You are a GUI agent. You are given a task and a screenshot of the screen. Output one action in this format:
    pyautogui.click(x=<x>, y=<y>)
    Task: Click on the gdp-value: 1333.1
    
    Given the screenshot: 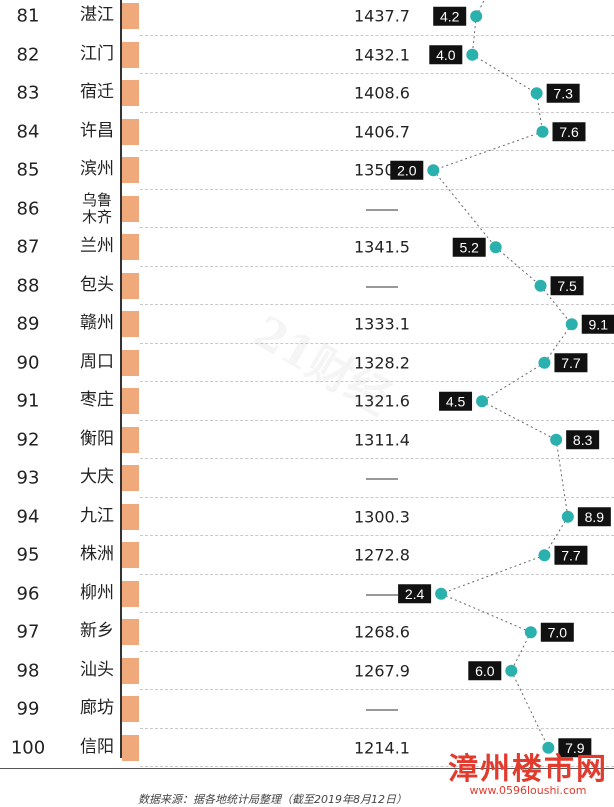 What is the action you would take?
    pyautogui.click(x=382, y=324)
    